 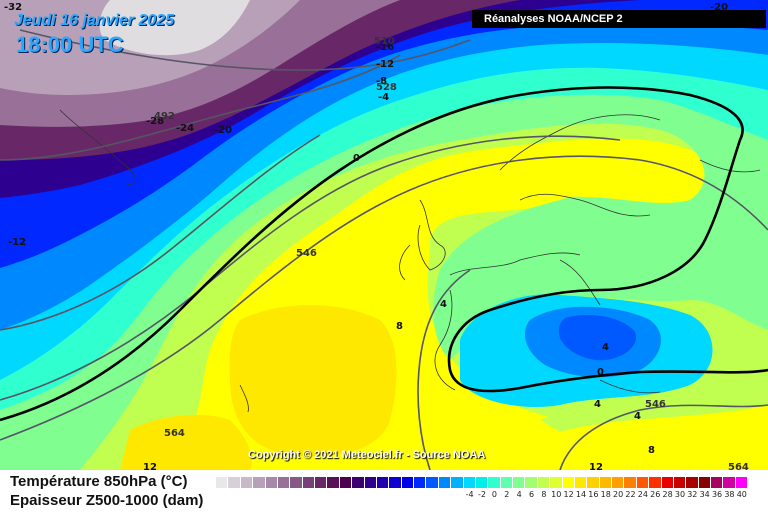 I want to click on temp-band-grey, so click(x=174, y=28).